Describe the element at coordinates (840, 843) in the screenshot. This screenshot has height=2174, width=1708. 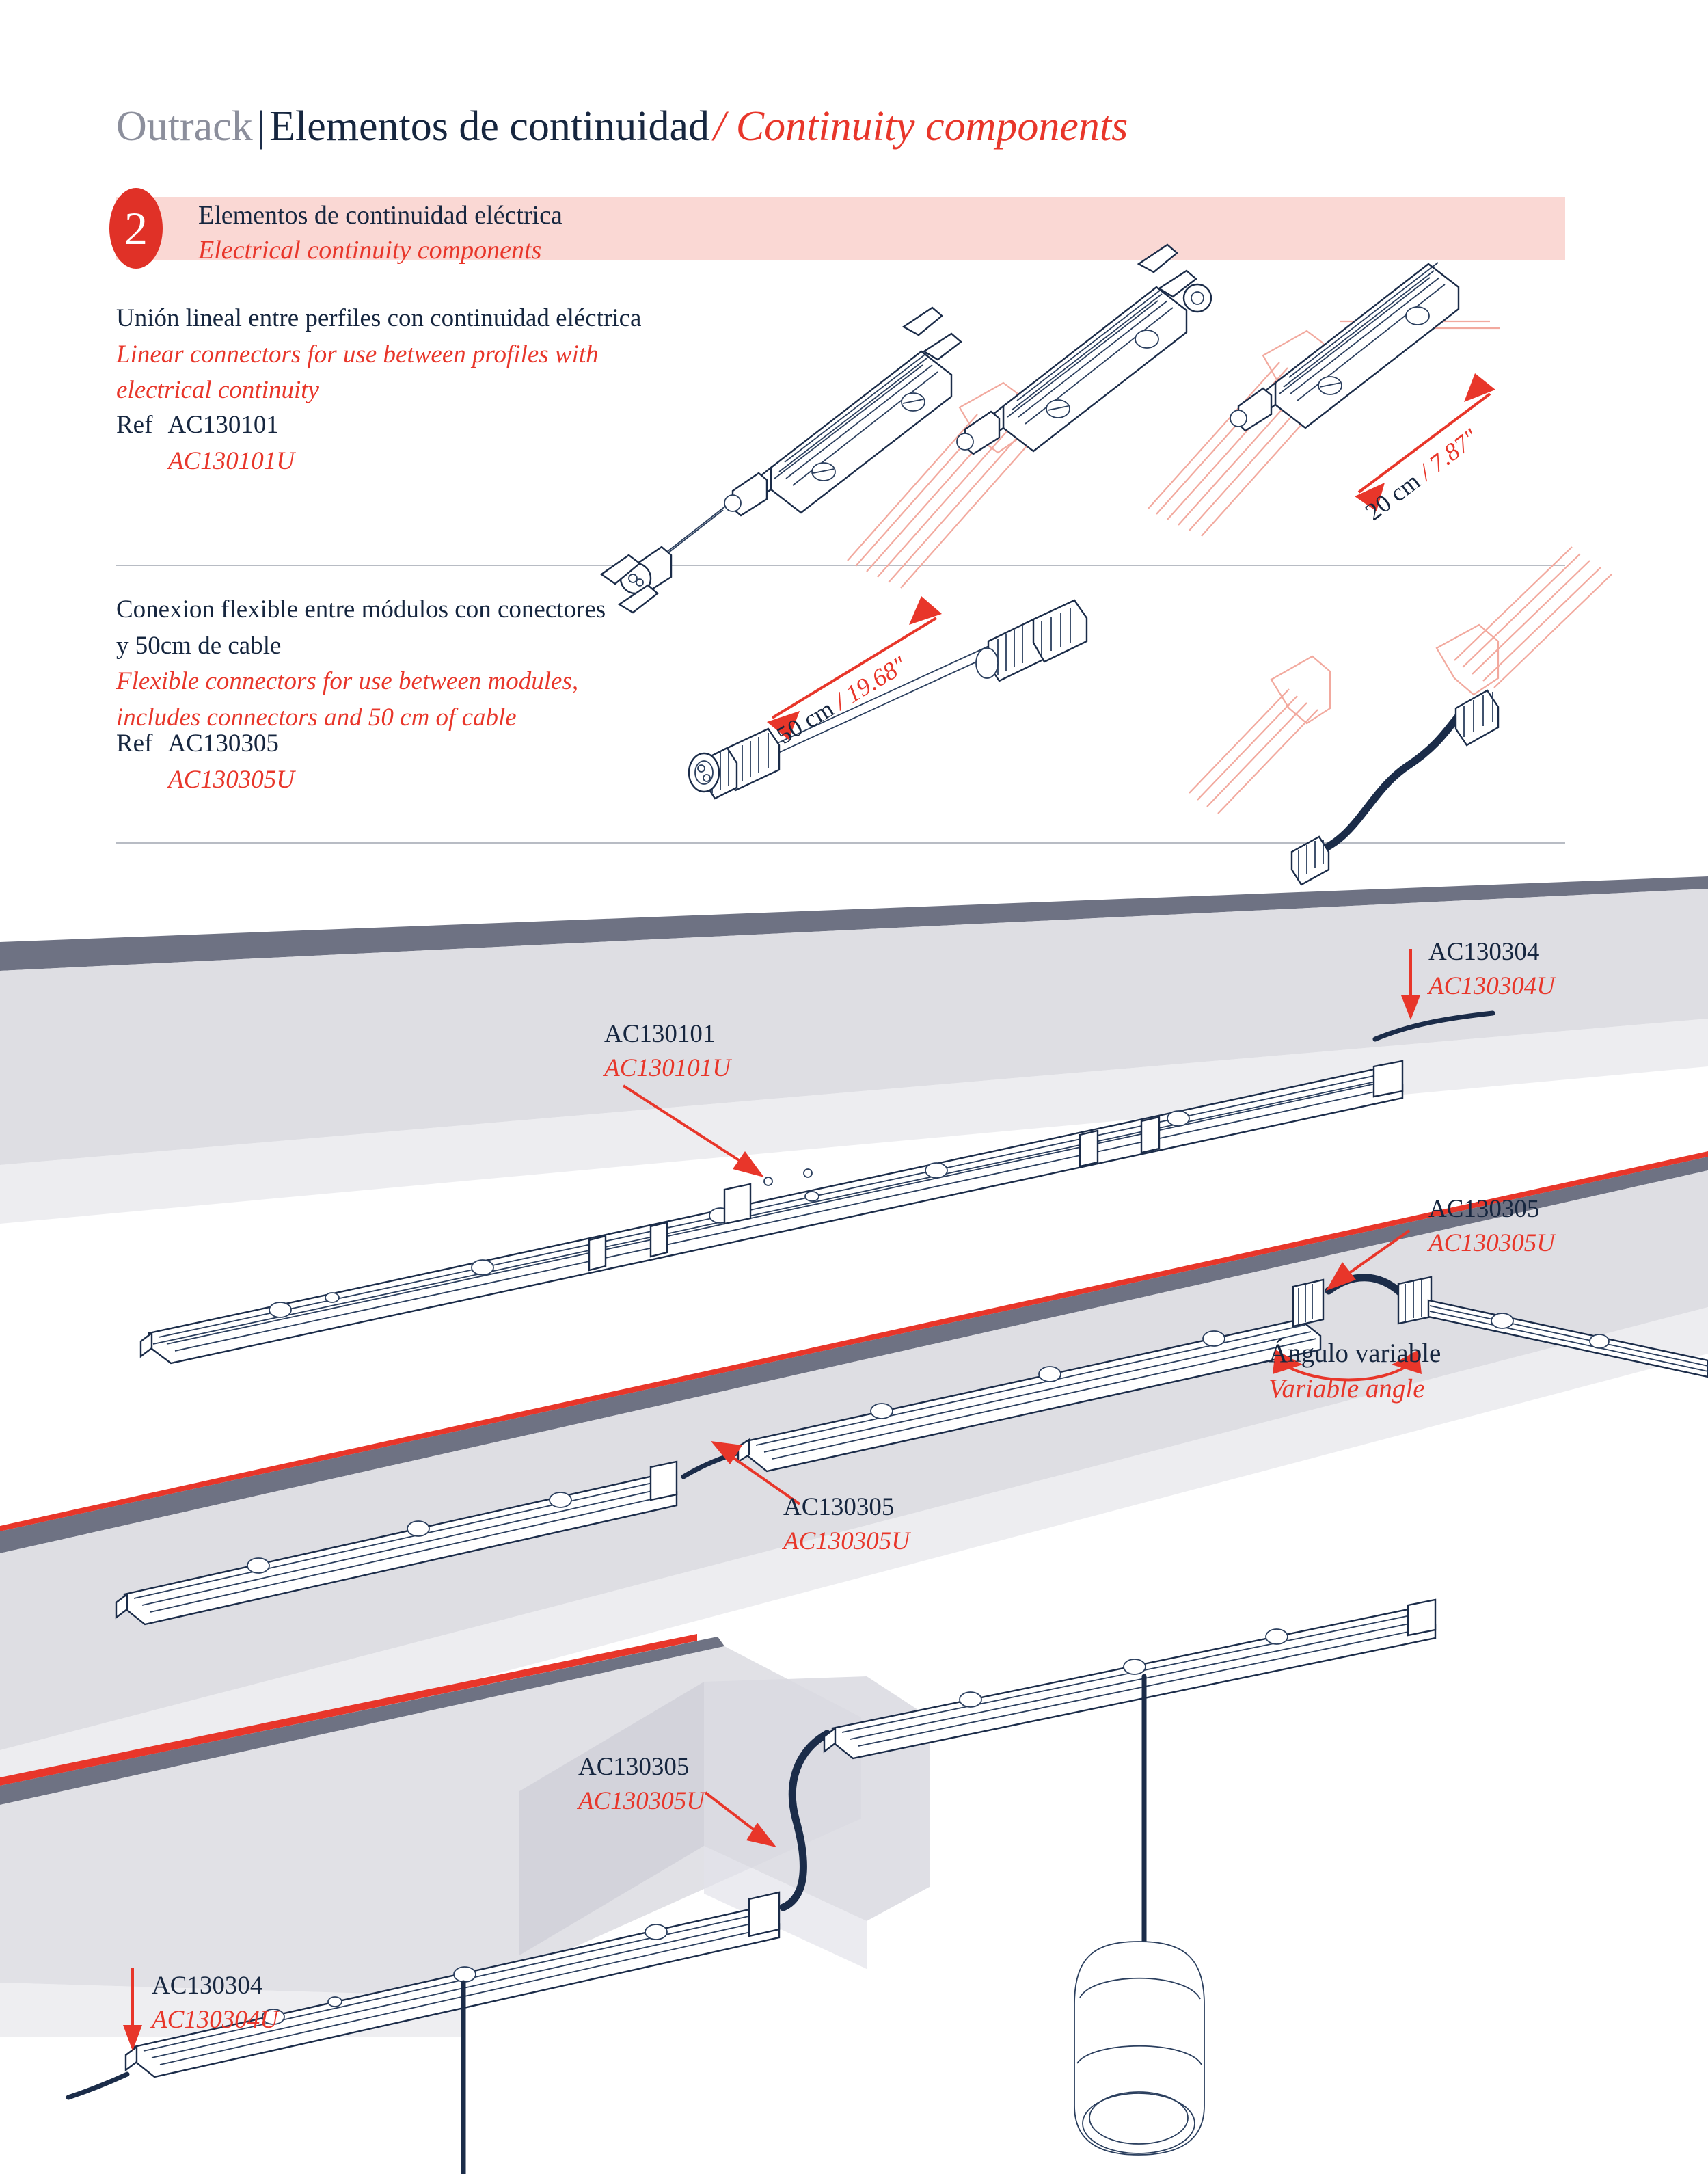
I see `product-2-divider` at that location.